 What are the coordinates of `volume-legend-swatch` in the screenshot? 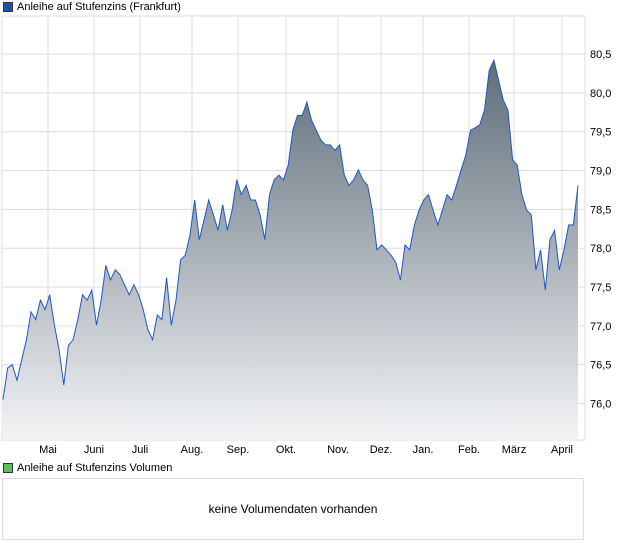 It's located at (8, 468).